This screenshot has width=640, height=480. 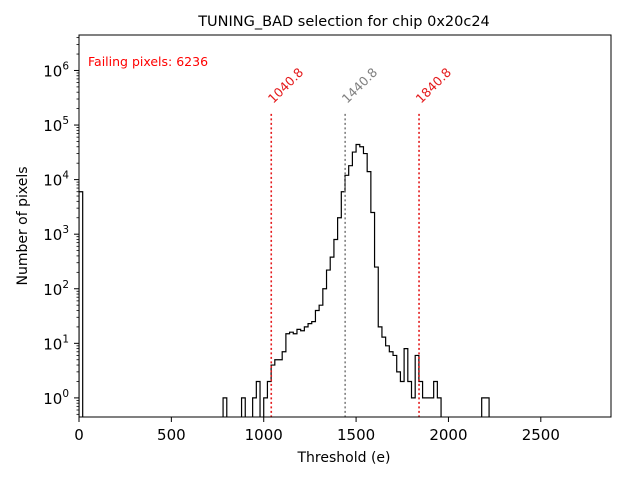 I want to click on y-tick-label: 10⁰, so click(x=56, y=398).